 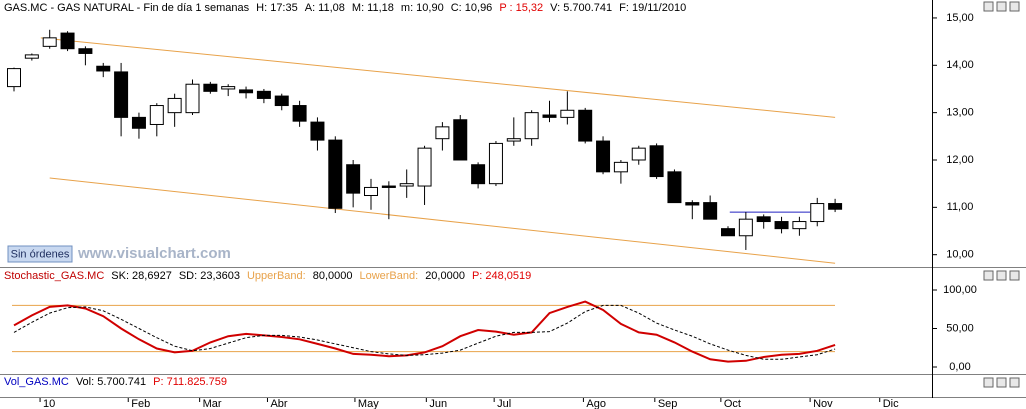 What do you see at coordinates (504, 403) in the screenshot?
I see `x-tick-label: Jul` at bounding box center [504, 403].